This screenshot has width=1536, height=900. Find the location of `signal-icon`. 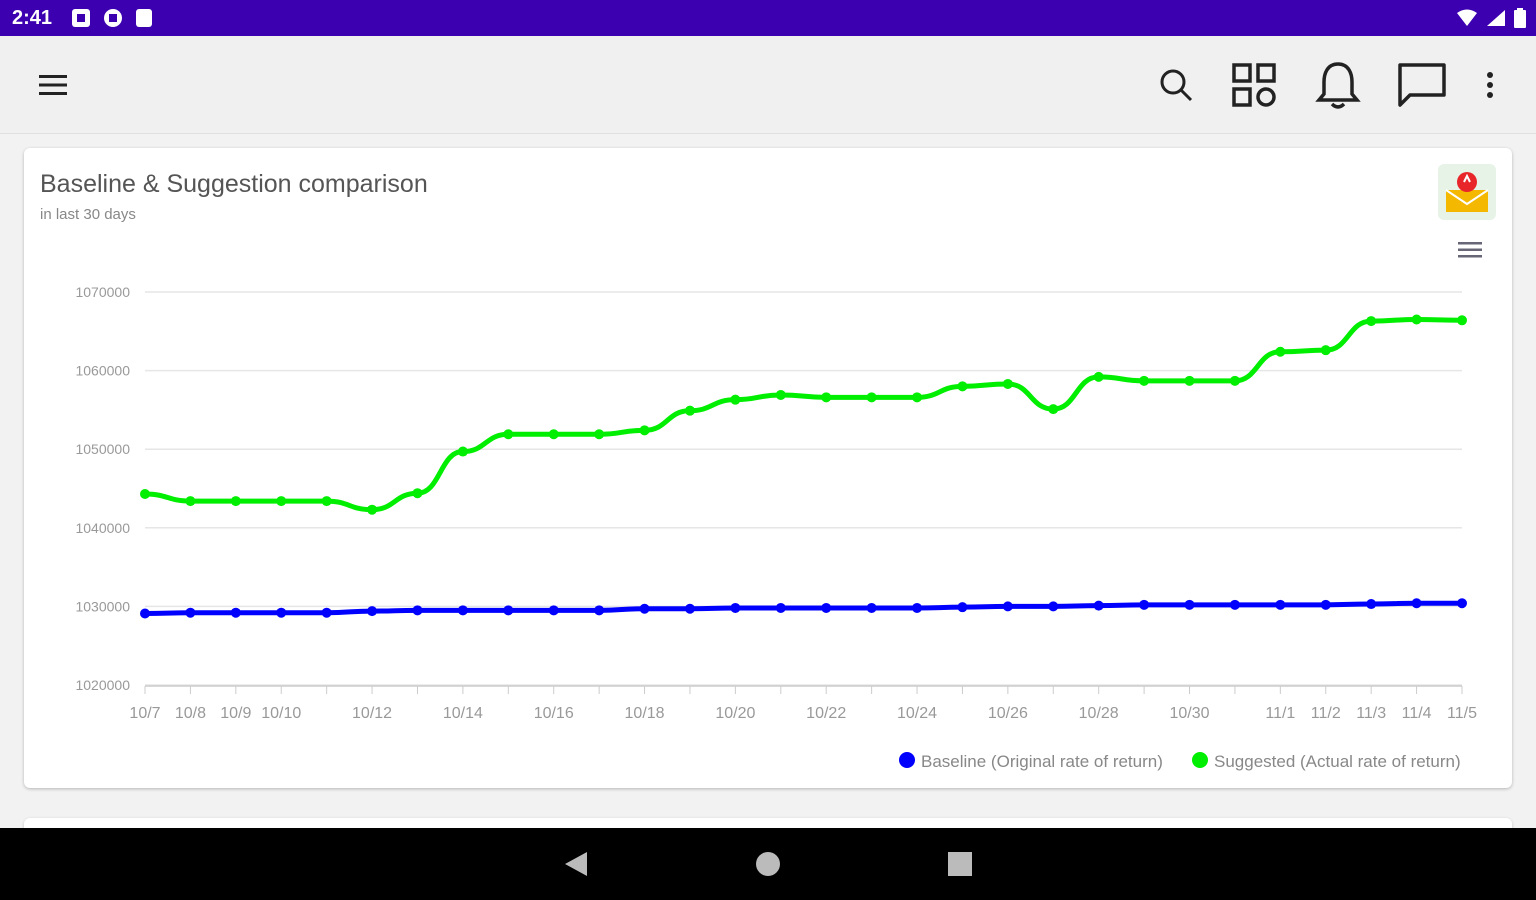

signal-icon is located at coordinates (1496, 18).